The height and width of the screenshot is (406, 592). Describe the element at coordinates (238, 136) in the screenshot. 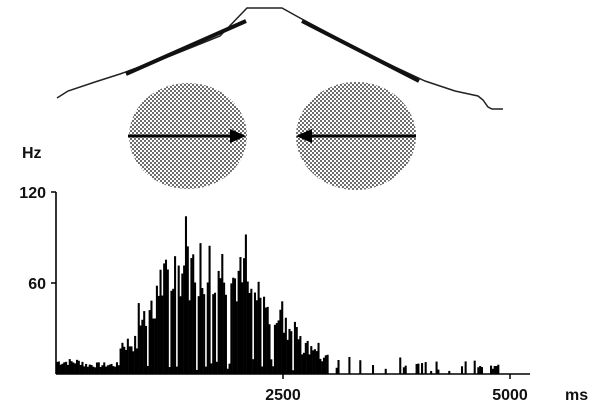

I see `motion-arrow-right-icon` at that location.